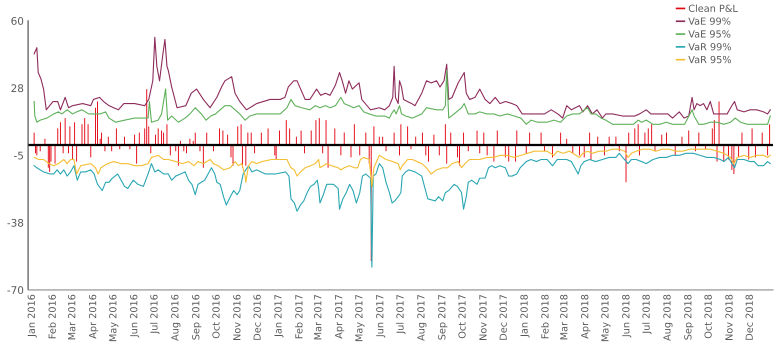 Image resolution: width=780 pixels, height=346 pixels. Describe the element at coordinates (339, 316) in the screenshot. I see `x-tick-label: Apr 2017` at that location.